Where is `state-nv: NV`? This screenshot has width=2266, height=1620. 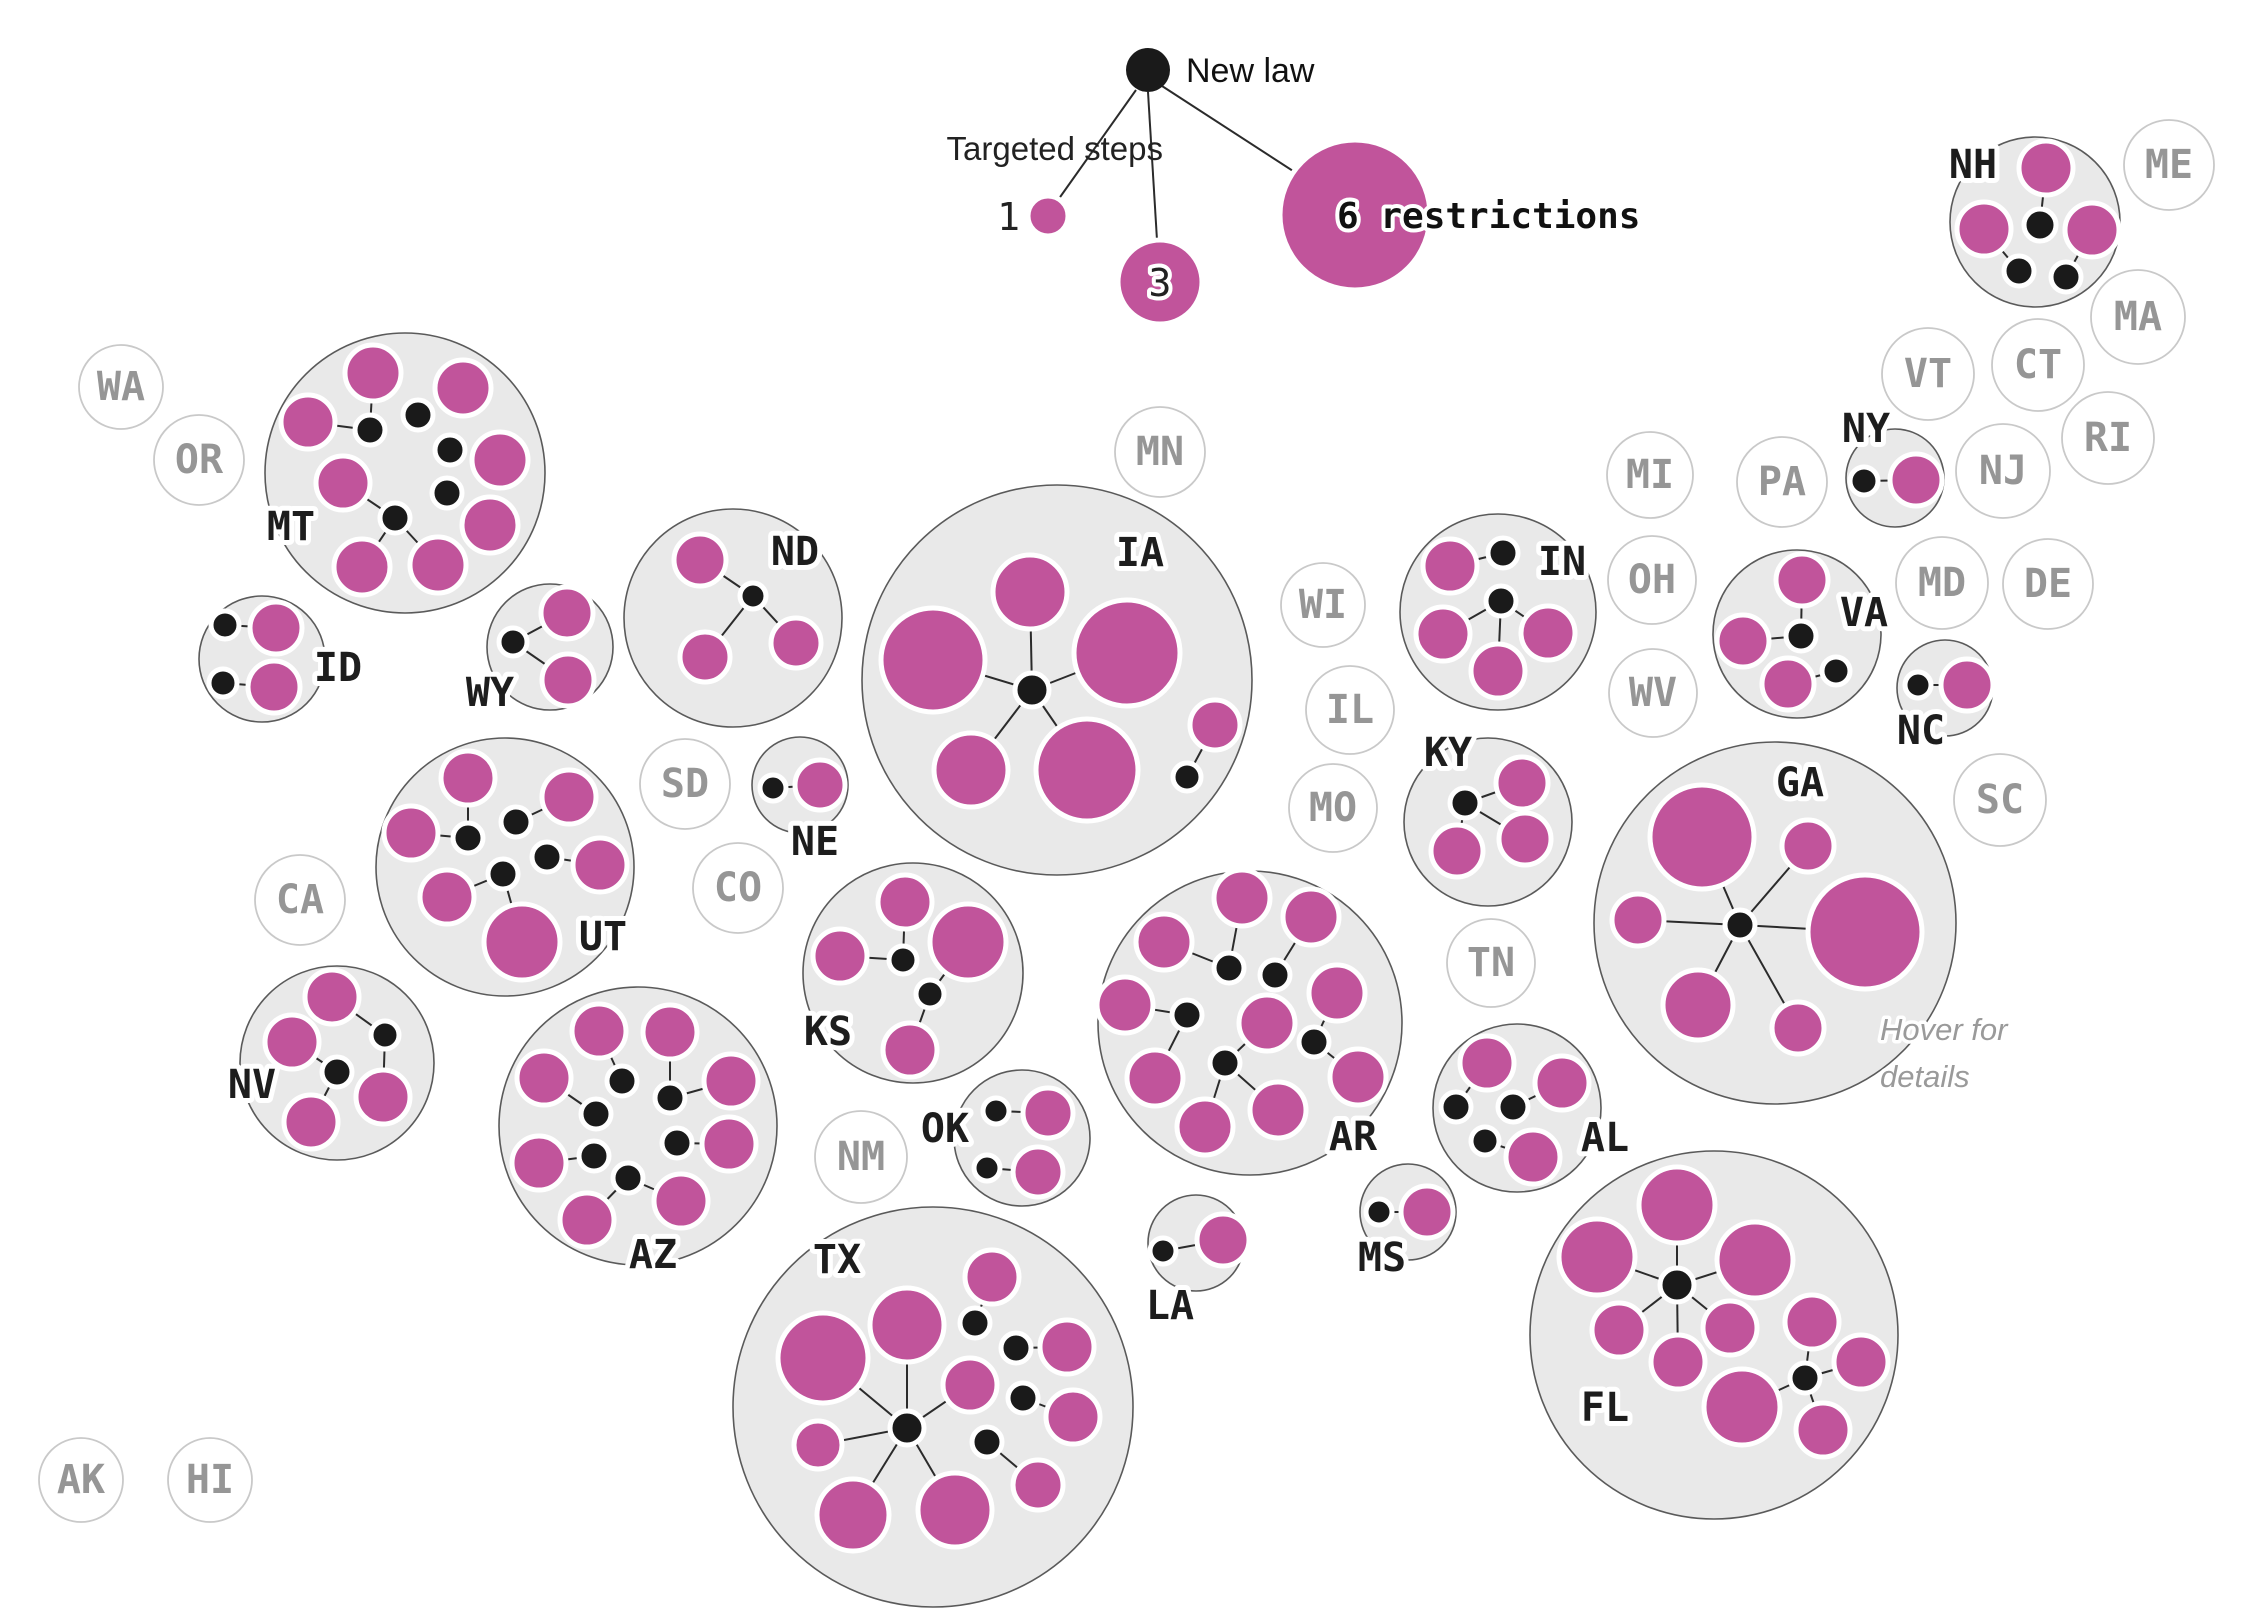
state-nv: NV is located at coordinates (329, 1063).